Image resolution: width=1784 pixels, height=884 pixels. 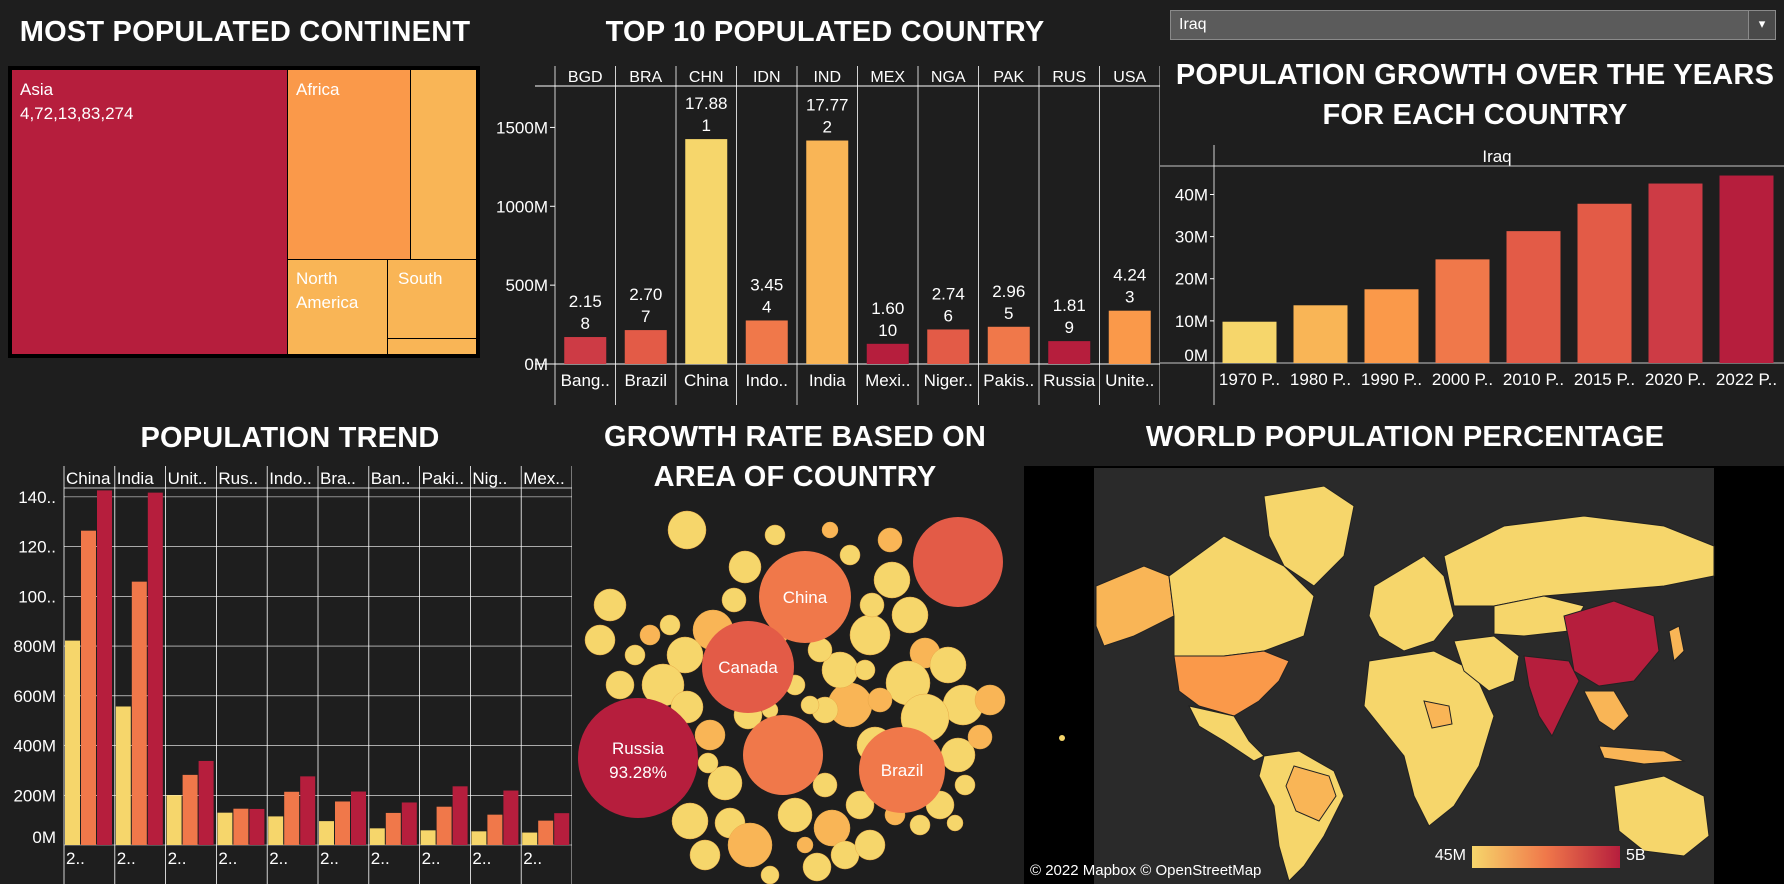 What do you see at coordinates (1196, 355) in the screenshot?
I see `growth-ytick: 0M` at bounding box center [1196, 355].